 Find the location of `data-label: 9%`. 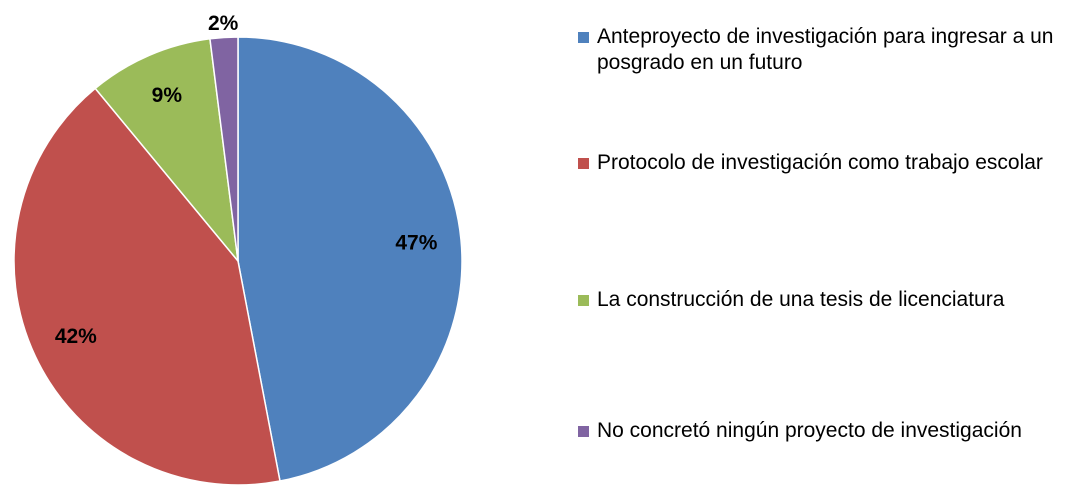

data-label: 9% is located at coordinates (167, 95).